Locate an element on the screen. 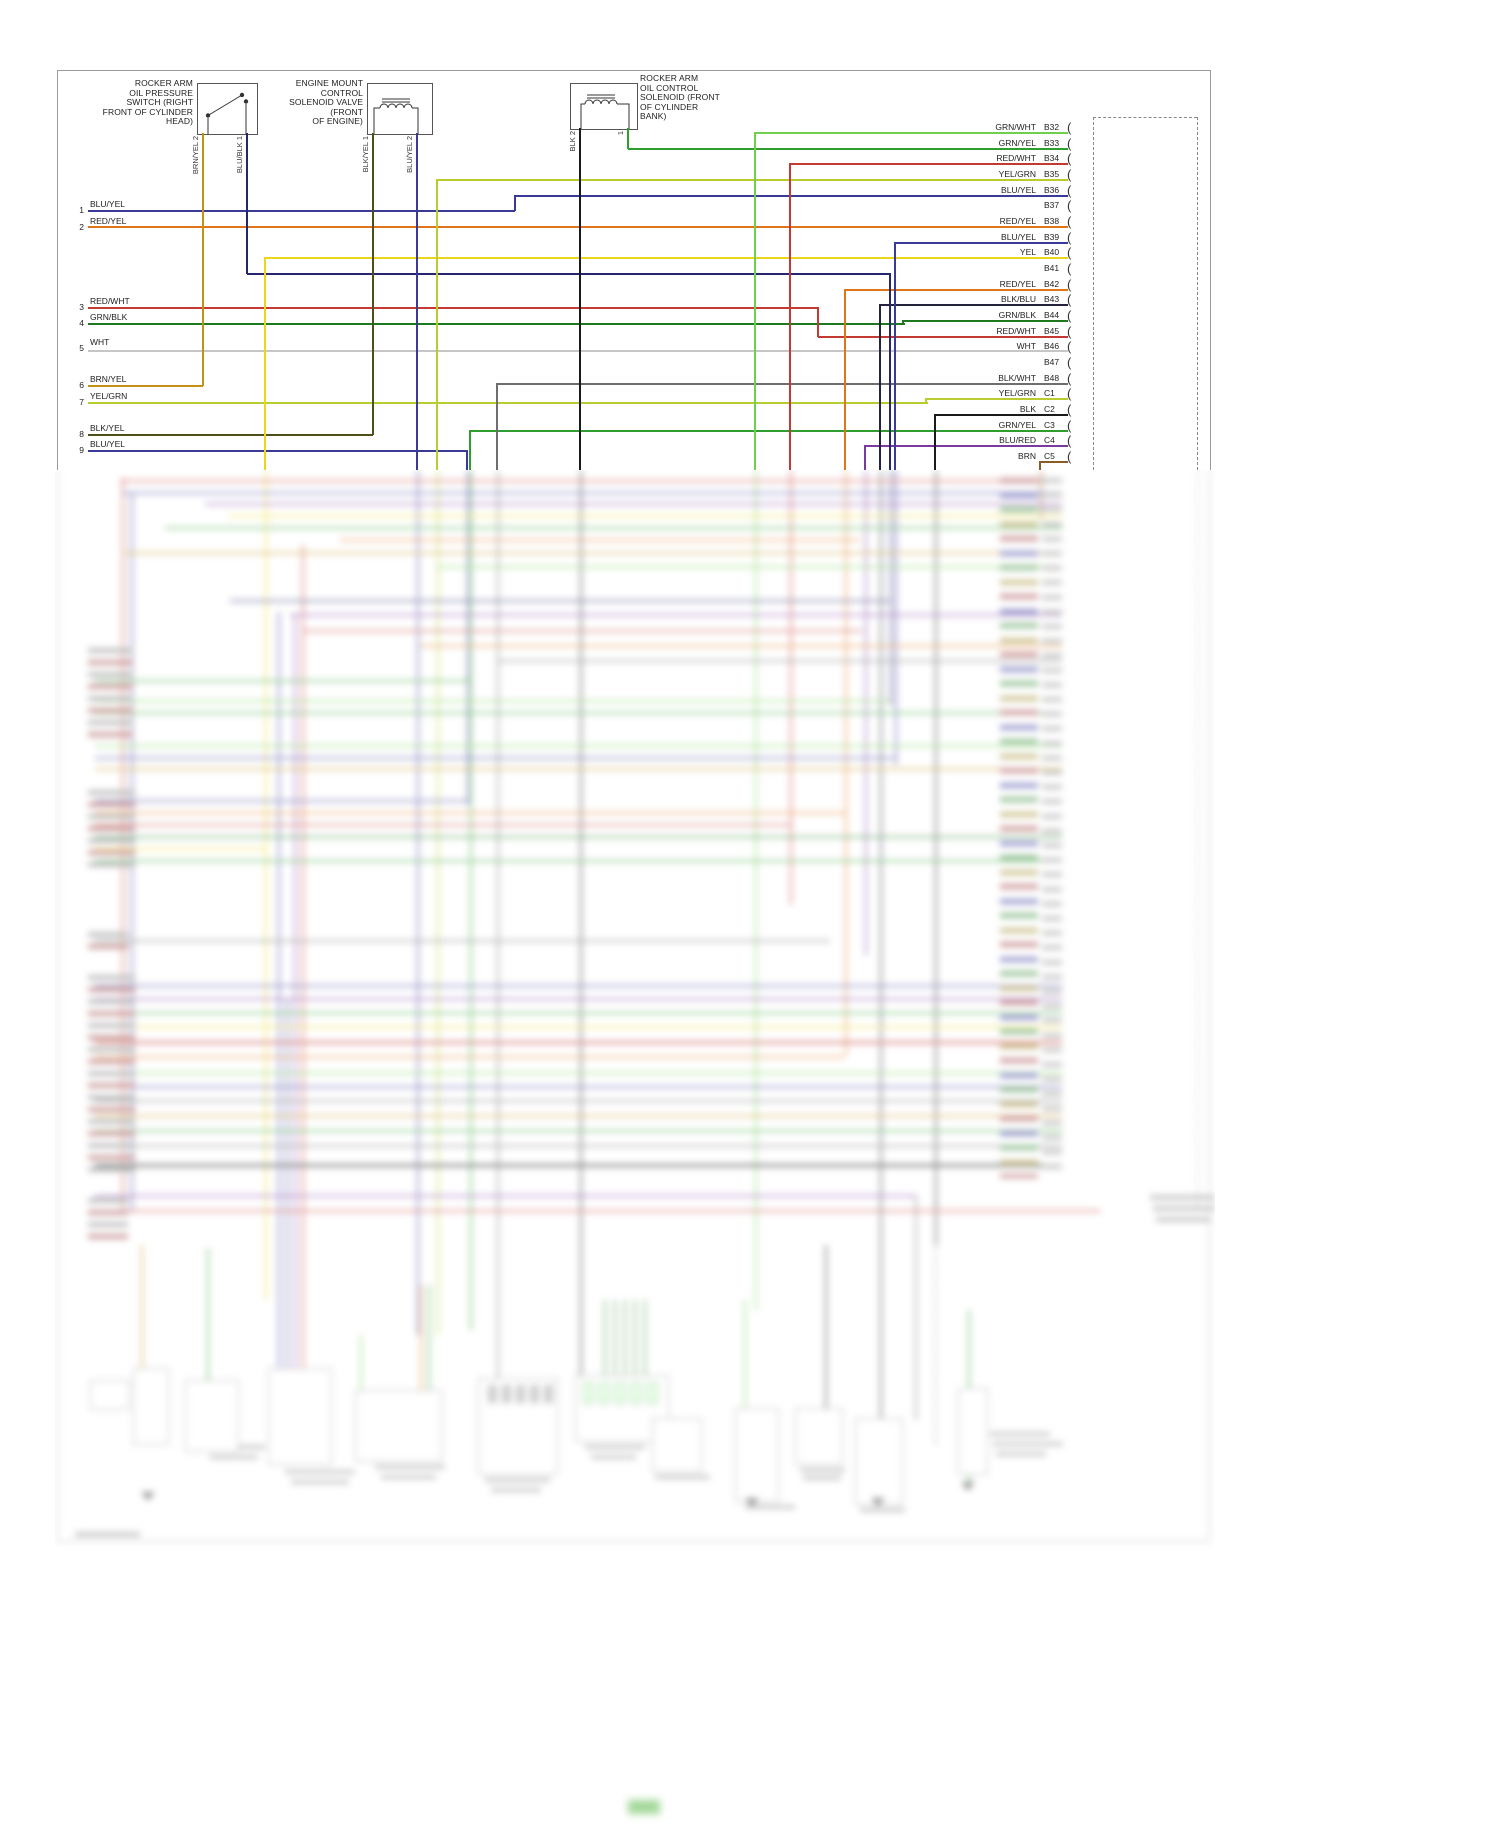  connector-row: RED/WHT B45 ( is located at coordinates (1005, 331).